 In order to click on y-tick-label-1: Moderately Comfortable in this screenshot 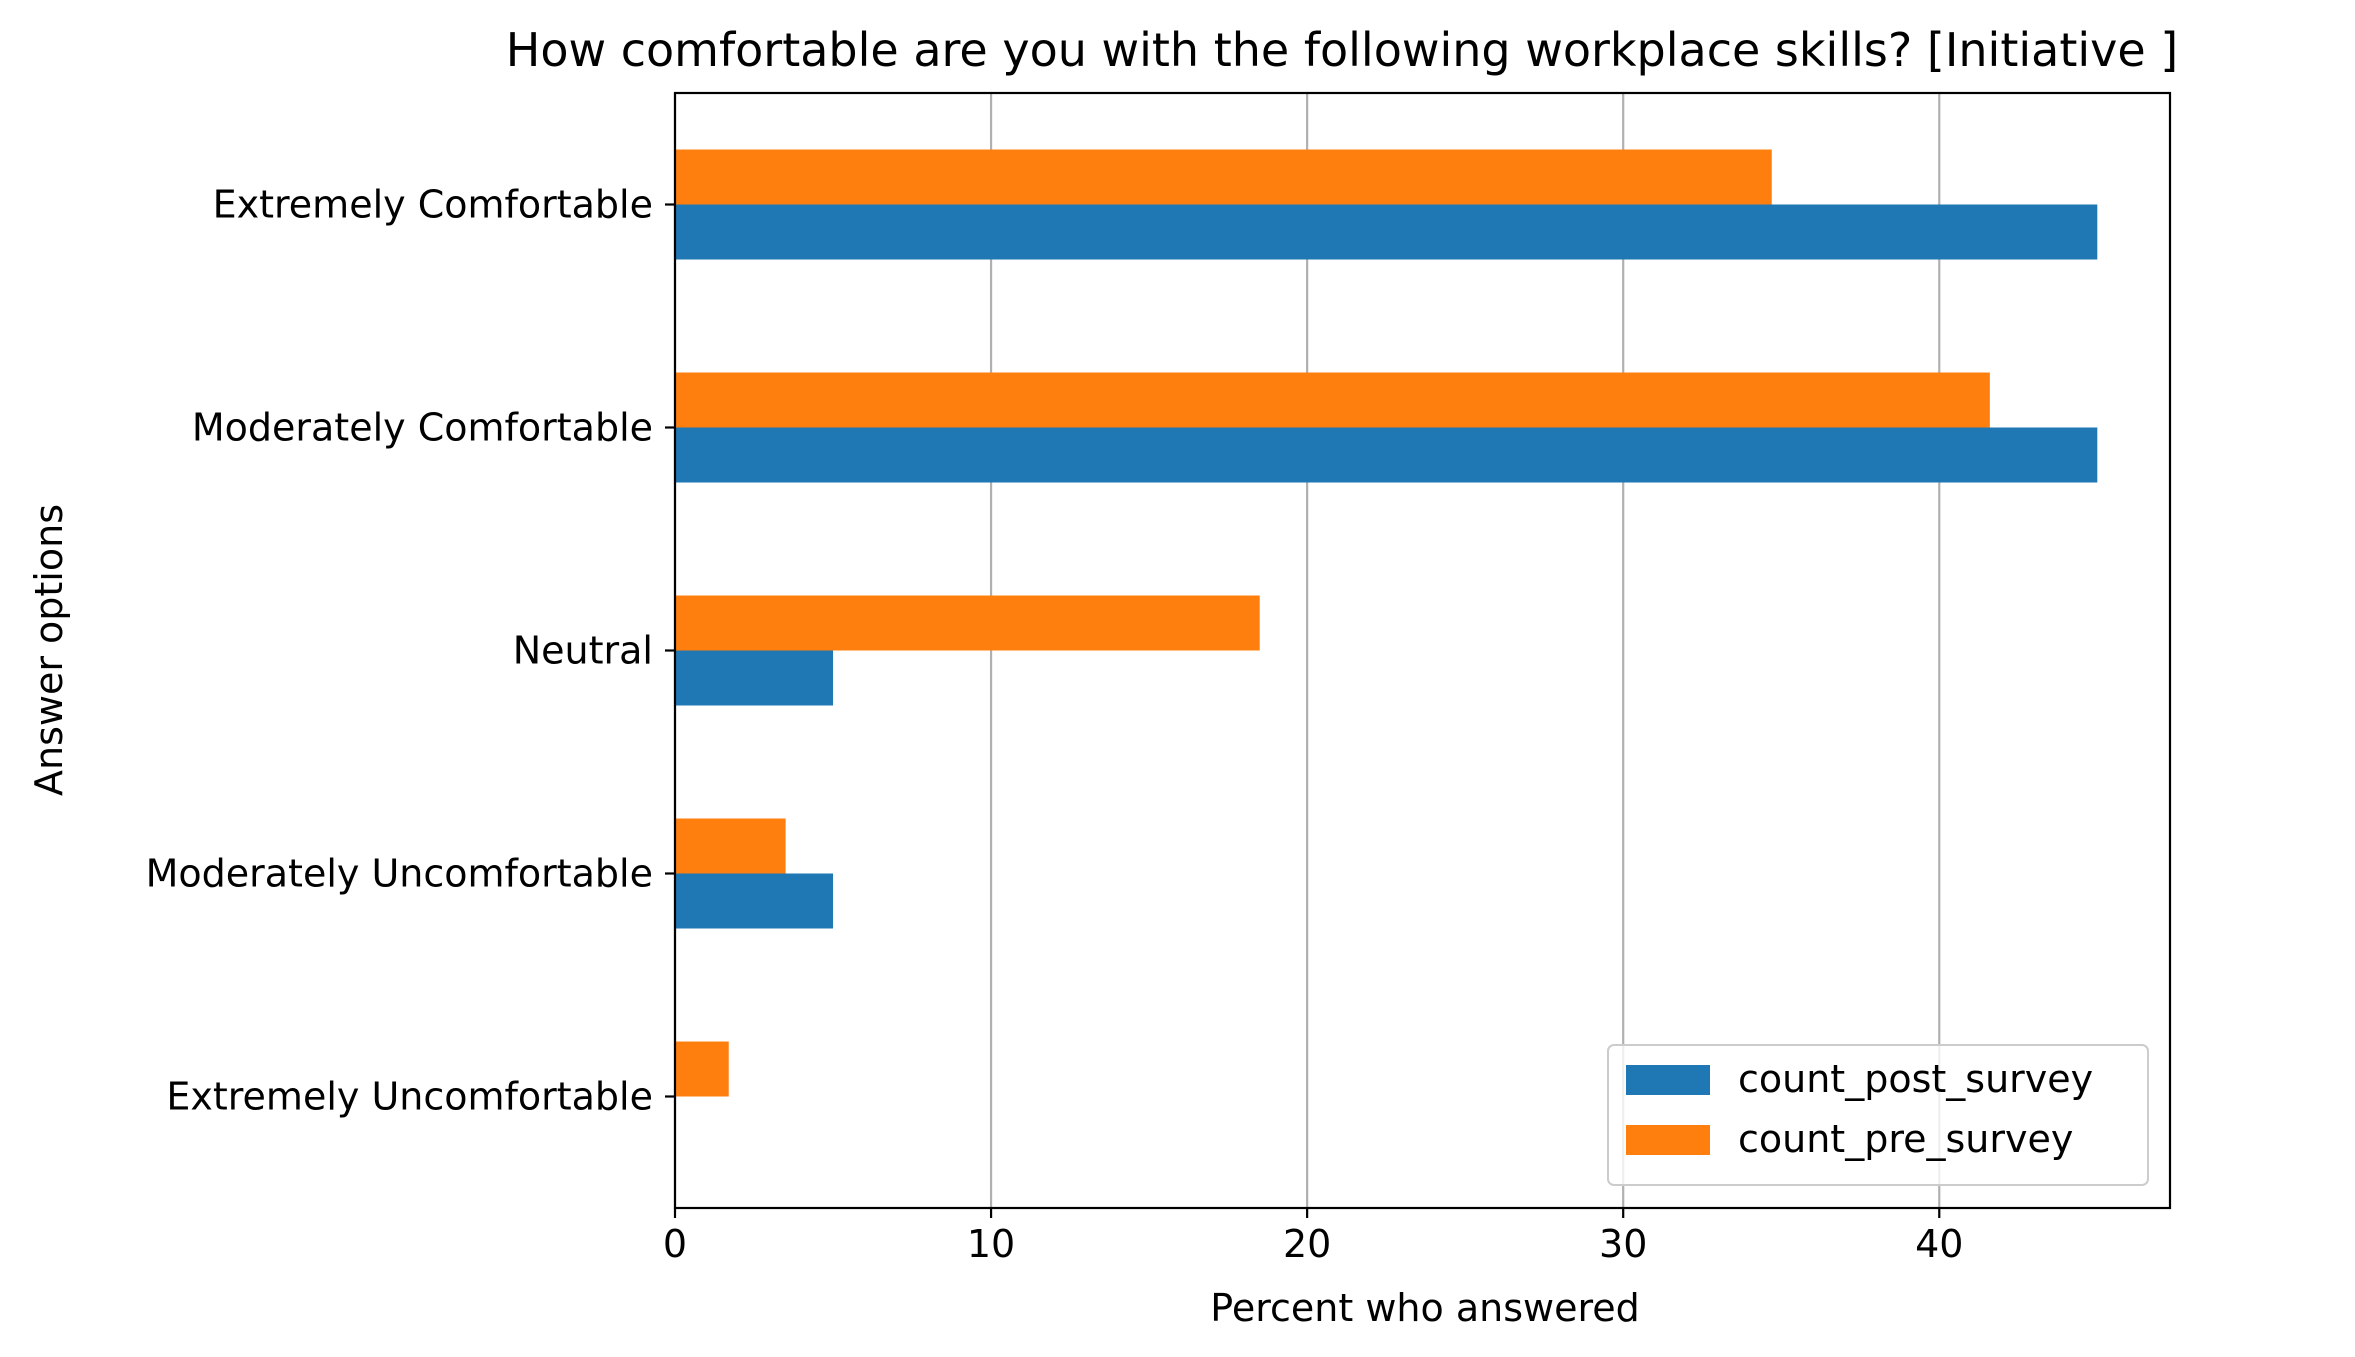, I will do `click(422, 428)`.